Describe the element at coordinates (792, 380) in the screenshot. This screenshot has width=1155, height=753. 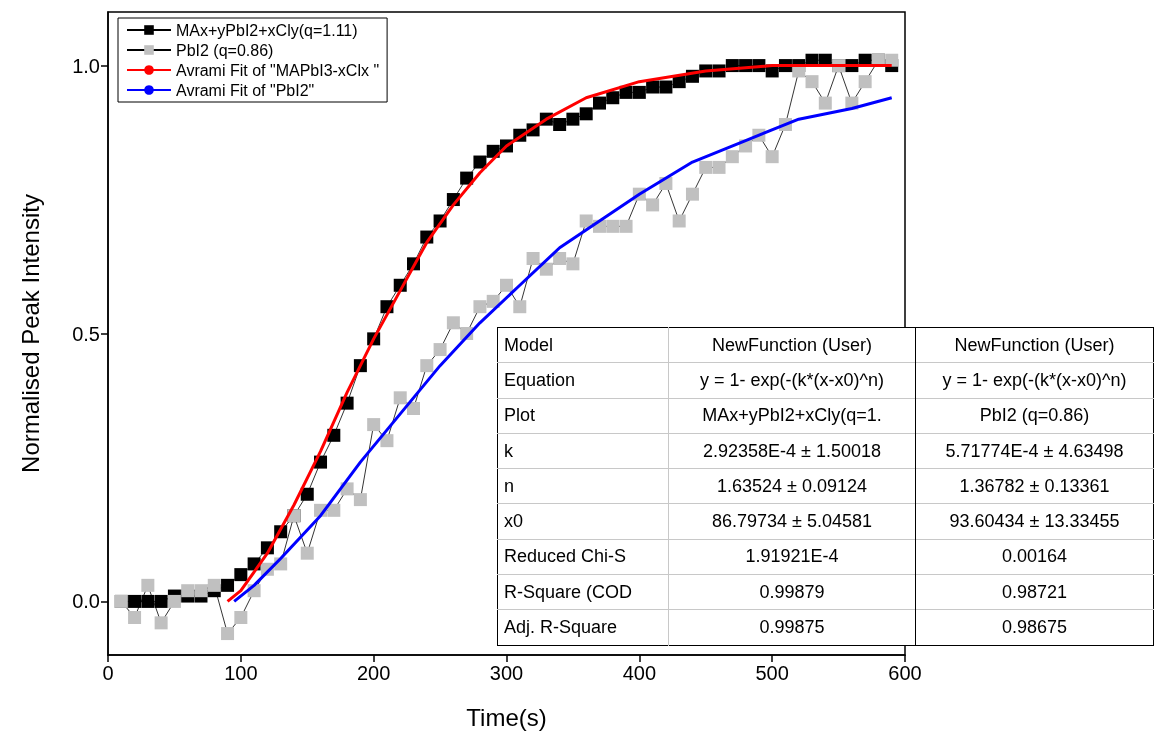
I see `annotation: y = 1- exp(-(k*(x-x0)^n)` at that location.